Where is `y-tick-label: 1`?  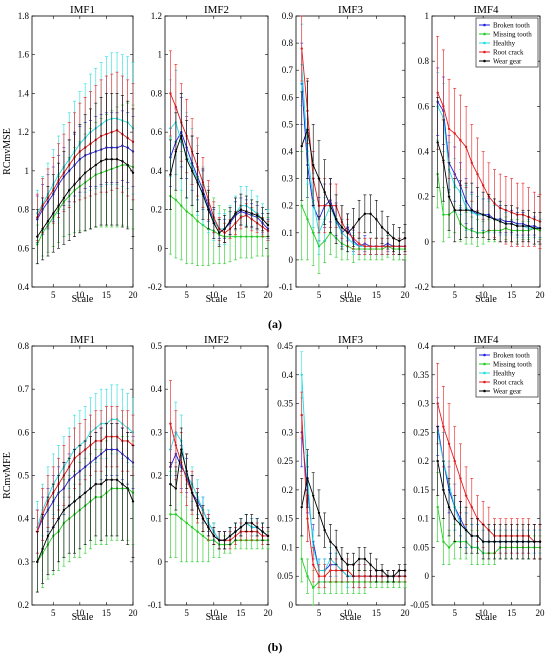 y-tick-label: 1 is located at coordinates (427, 16).